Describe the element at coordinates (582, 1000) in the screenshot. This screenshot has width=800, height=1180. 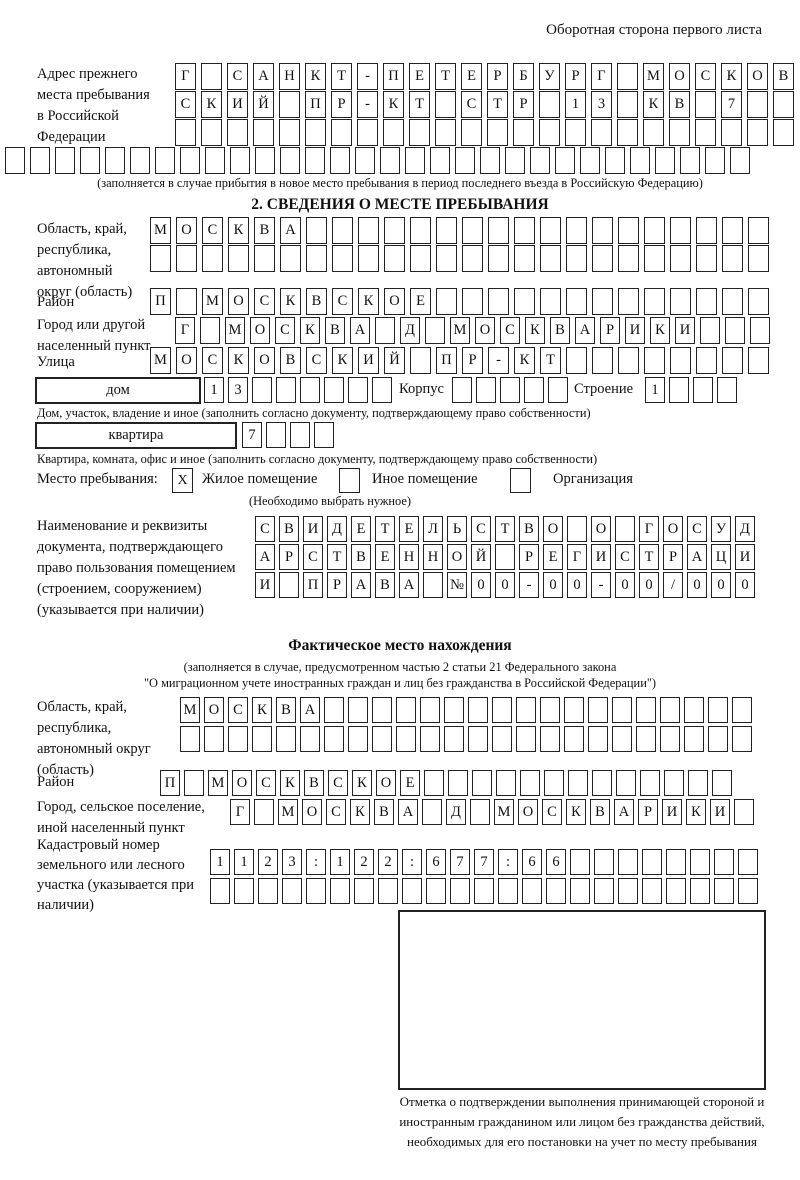
I see `stamp-box` at that location.